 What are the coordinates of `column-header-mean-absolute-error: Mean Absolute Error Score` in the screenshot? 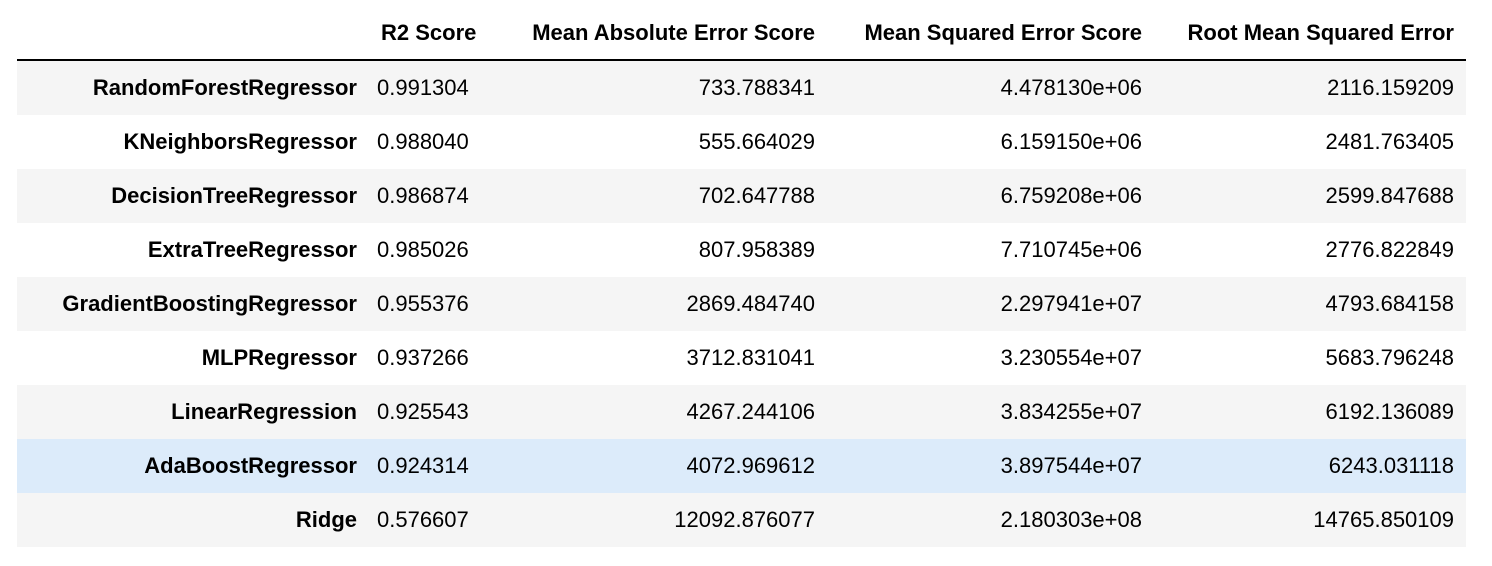 It's located at (660, 34).